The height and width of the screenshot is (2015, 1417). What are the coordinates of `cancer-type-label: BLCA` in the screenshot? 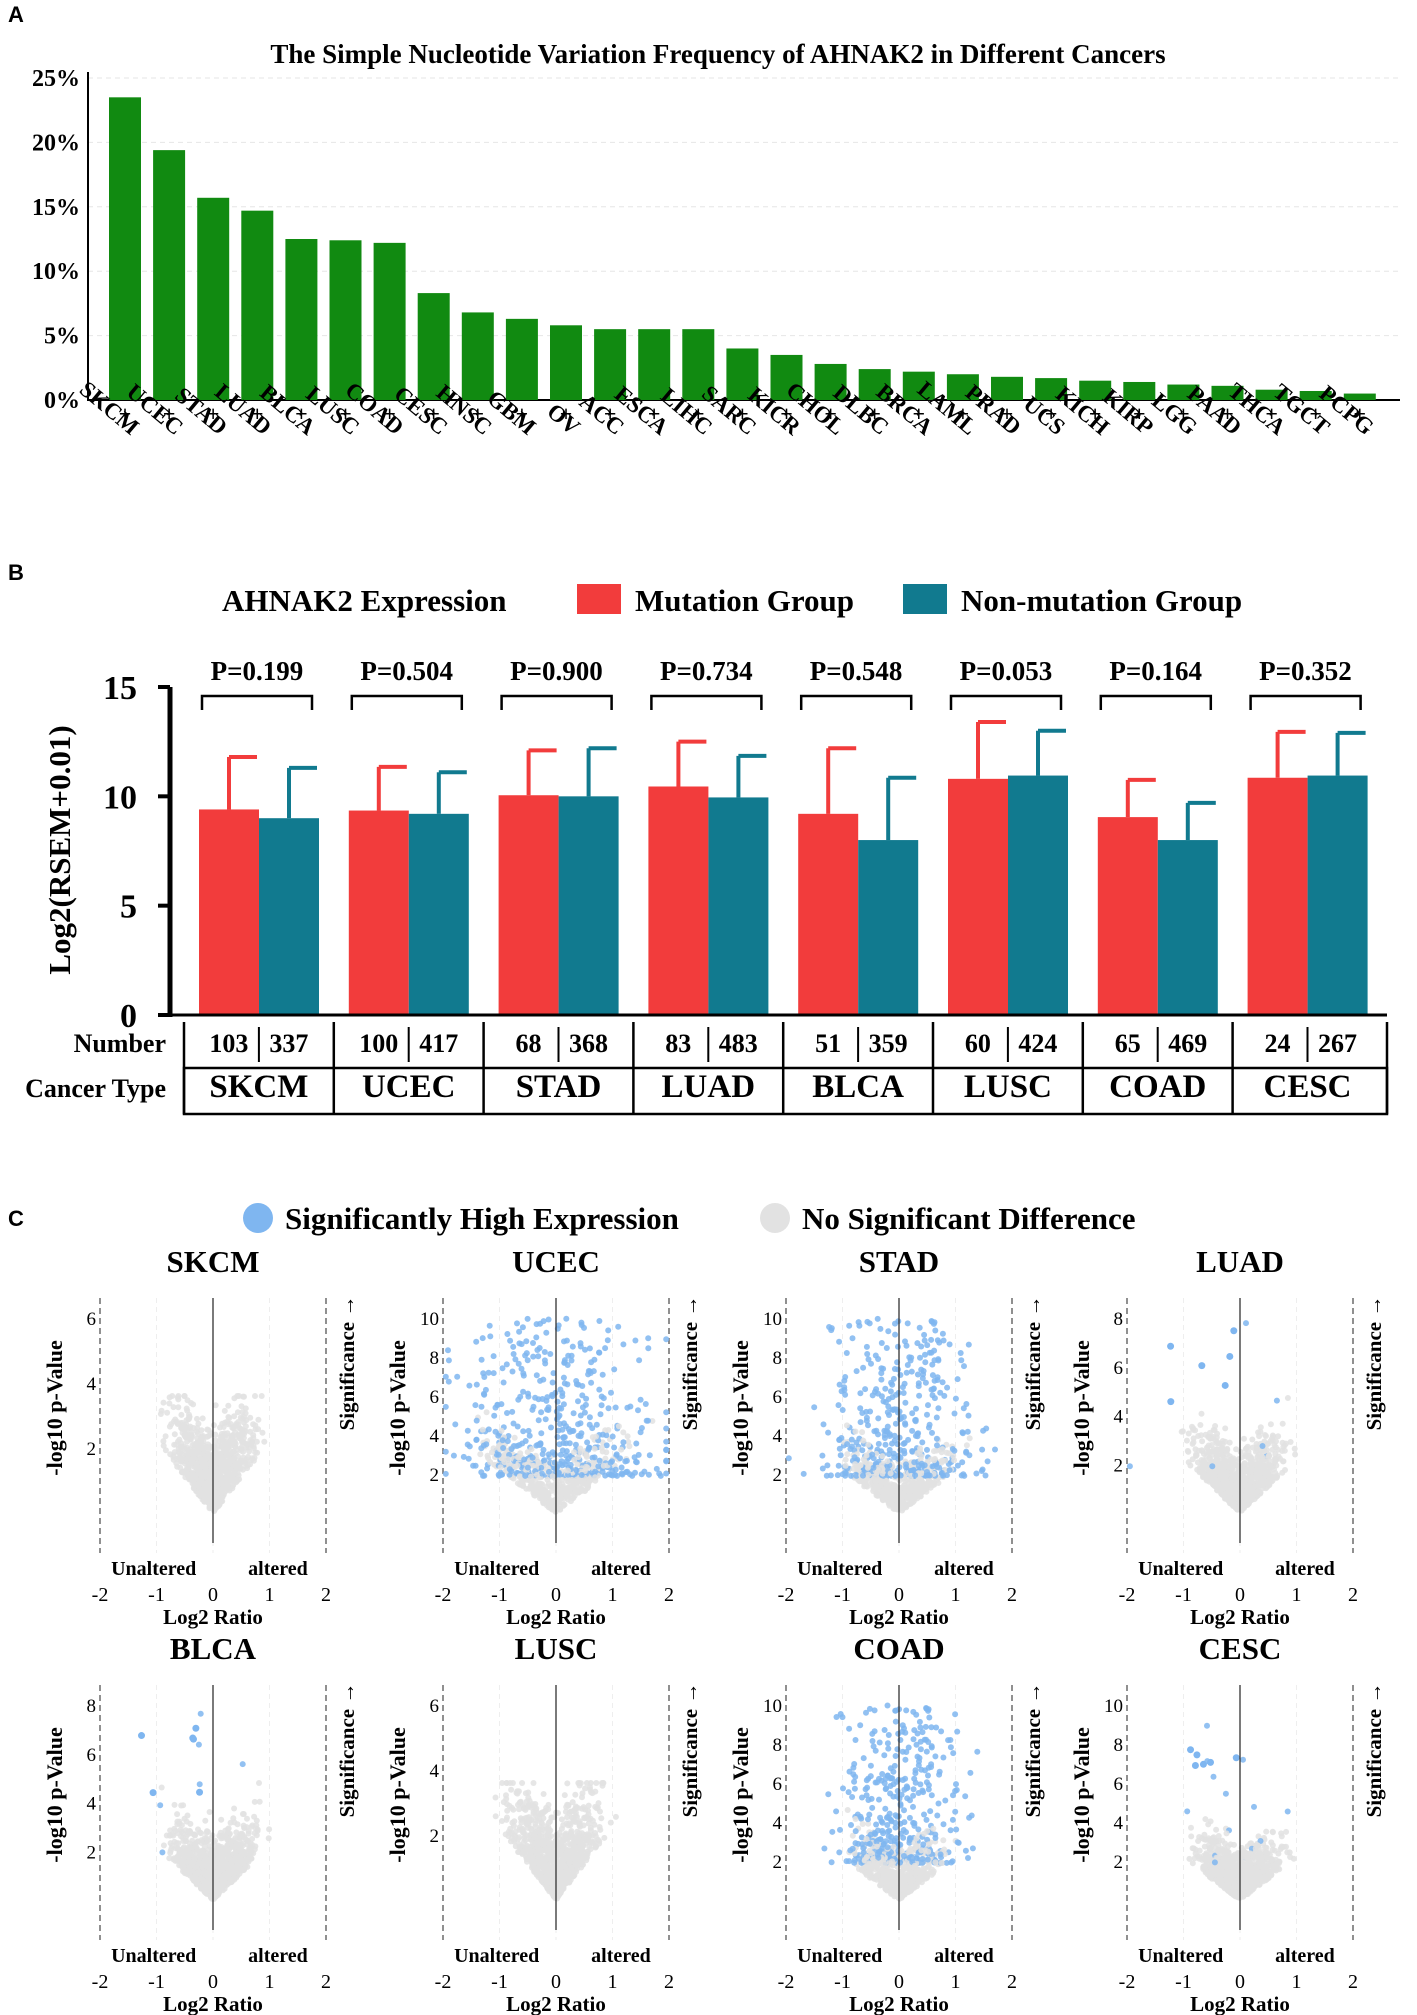 It's located at (858, 1087).